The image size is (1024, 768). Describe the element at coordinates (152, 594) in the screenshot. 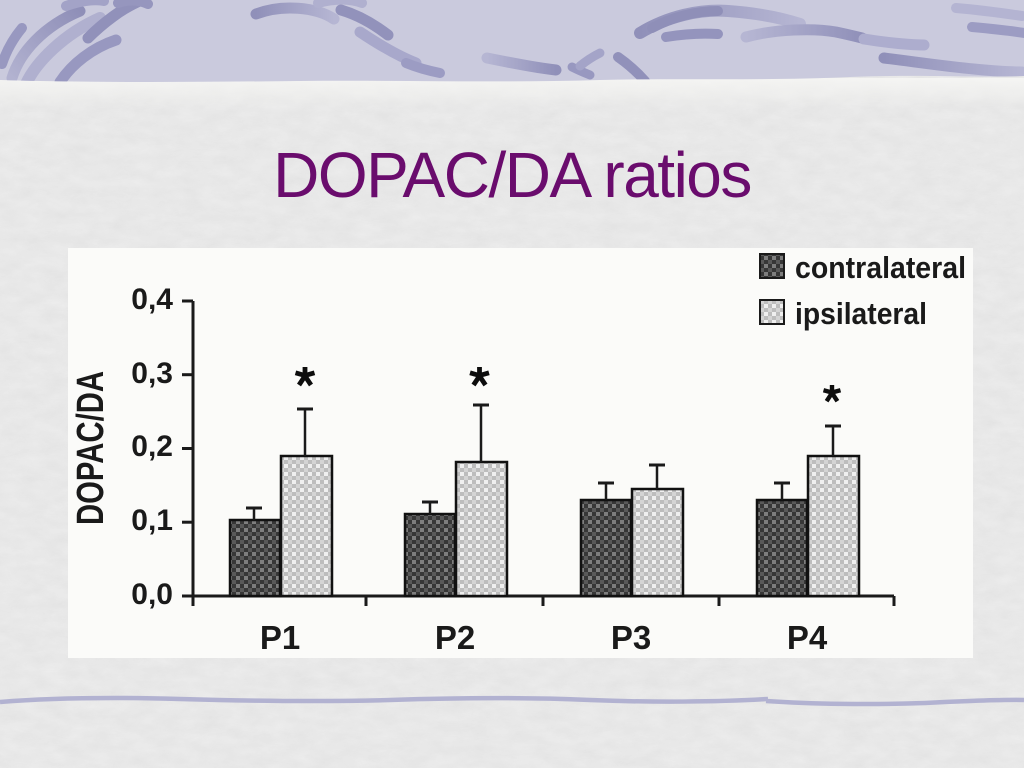

I see `svg-text: 0,0` at that location.